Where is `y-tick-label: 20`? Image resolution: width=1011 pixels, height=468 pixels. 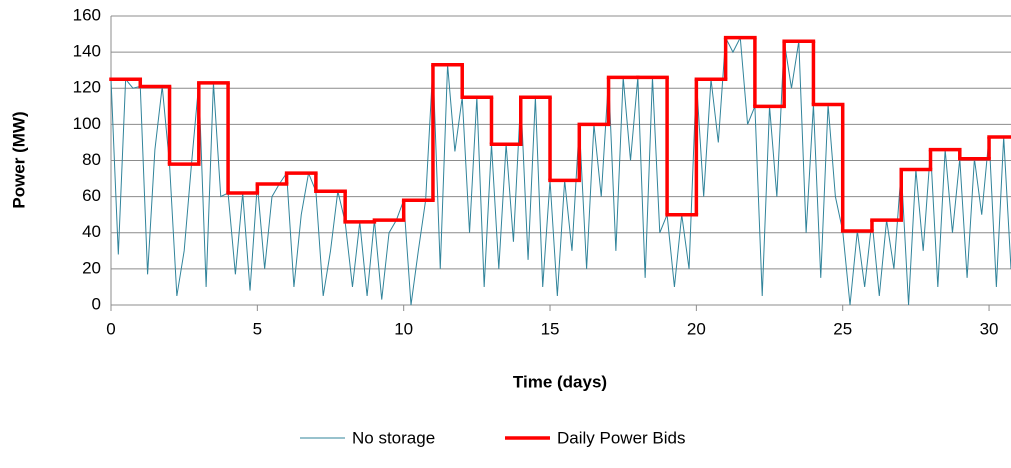
y-tick-label: 20 is located at coordinates (91, 267).